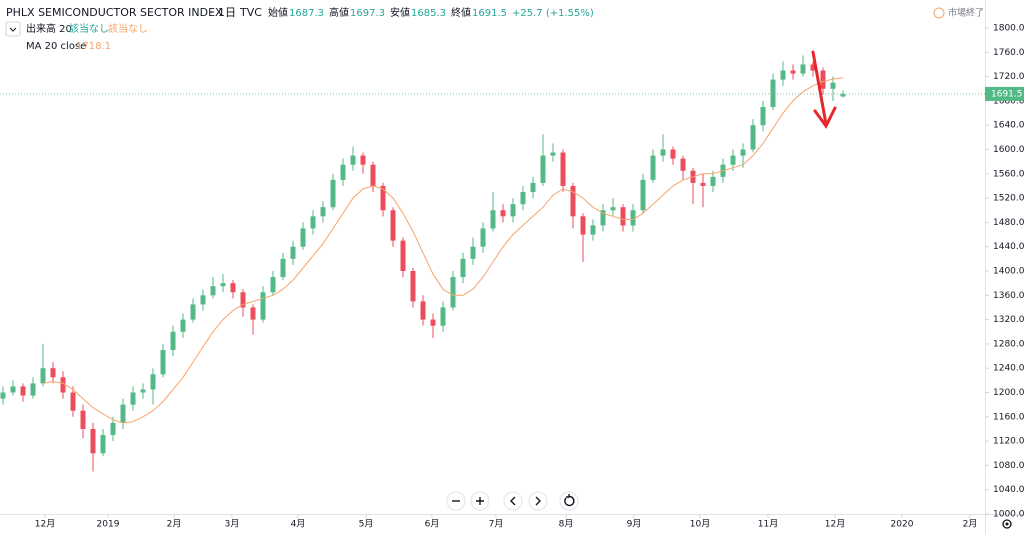  I want to click on ma-label: MA 20 close, so click(56, 46).